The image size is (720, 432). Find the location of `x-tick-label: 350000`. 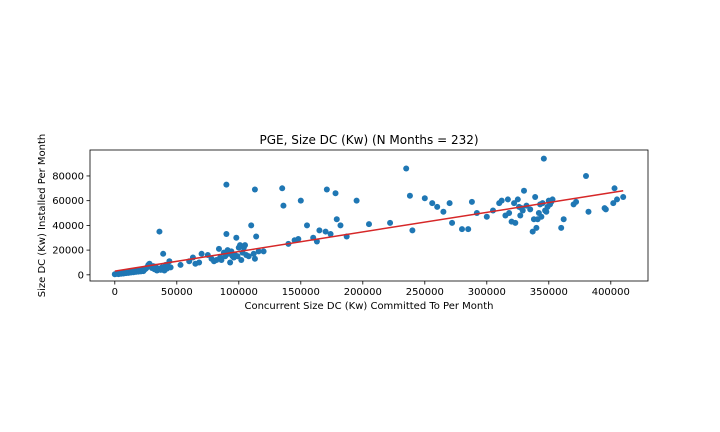

x-tick-label: 350000 is located at coordinates (549, 292).